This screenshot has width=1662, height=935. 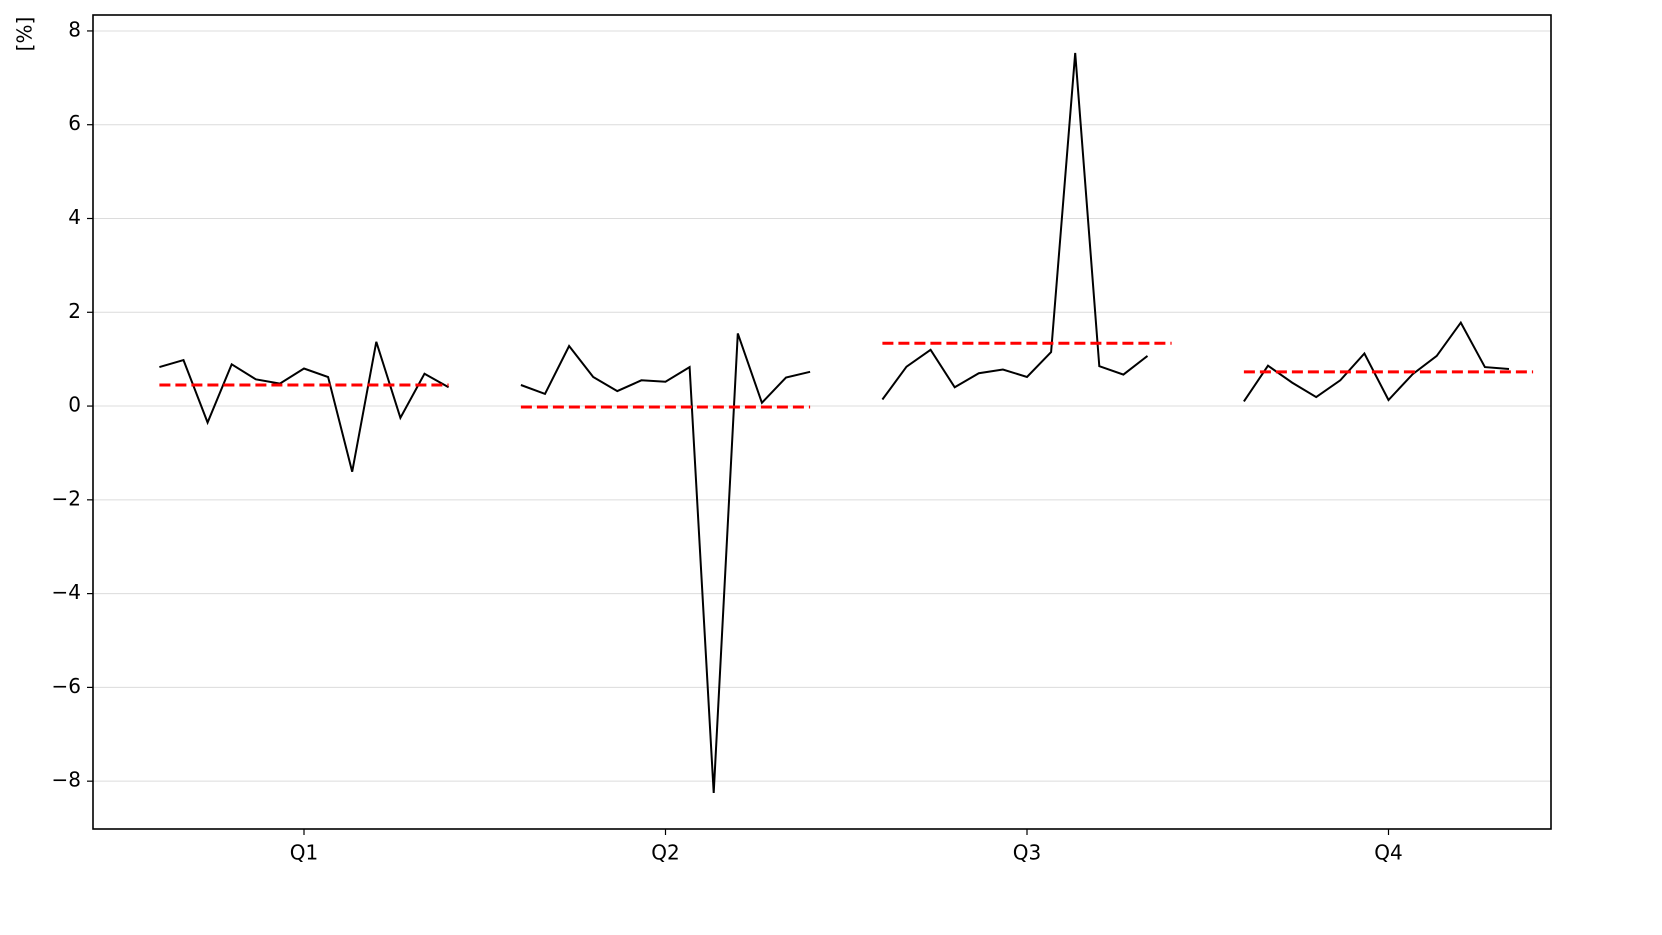 I want to click on x-tick-label: Q3, so click(x=1027, y=853).